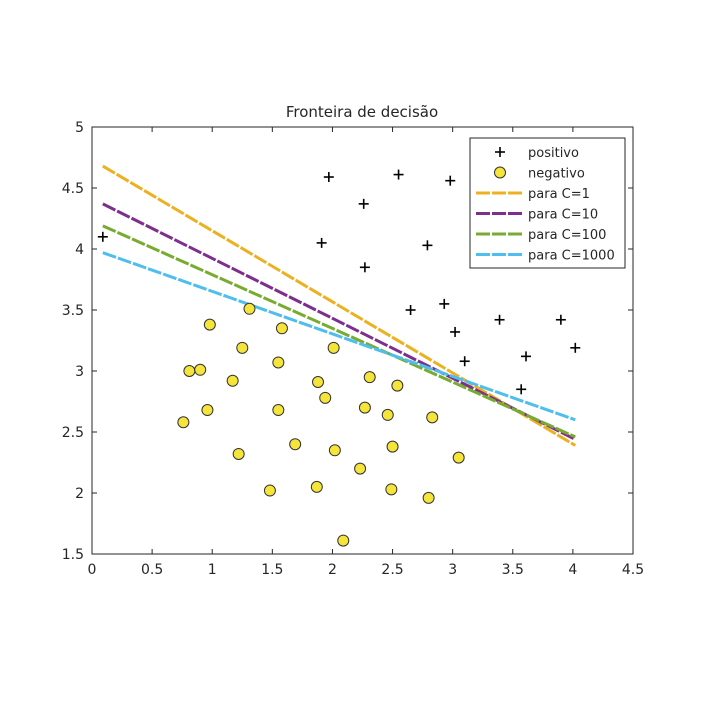  I want to click on x-tick-label: 3.5, so click(513, 570).